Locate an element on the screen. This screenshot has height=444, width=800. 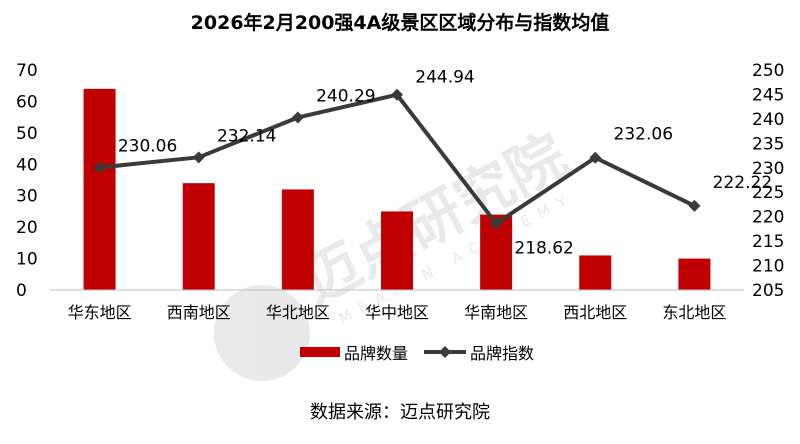
line-data-label: 222.22 is located at coordinates (742, 183).